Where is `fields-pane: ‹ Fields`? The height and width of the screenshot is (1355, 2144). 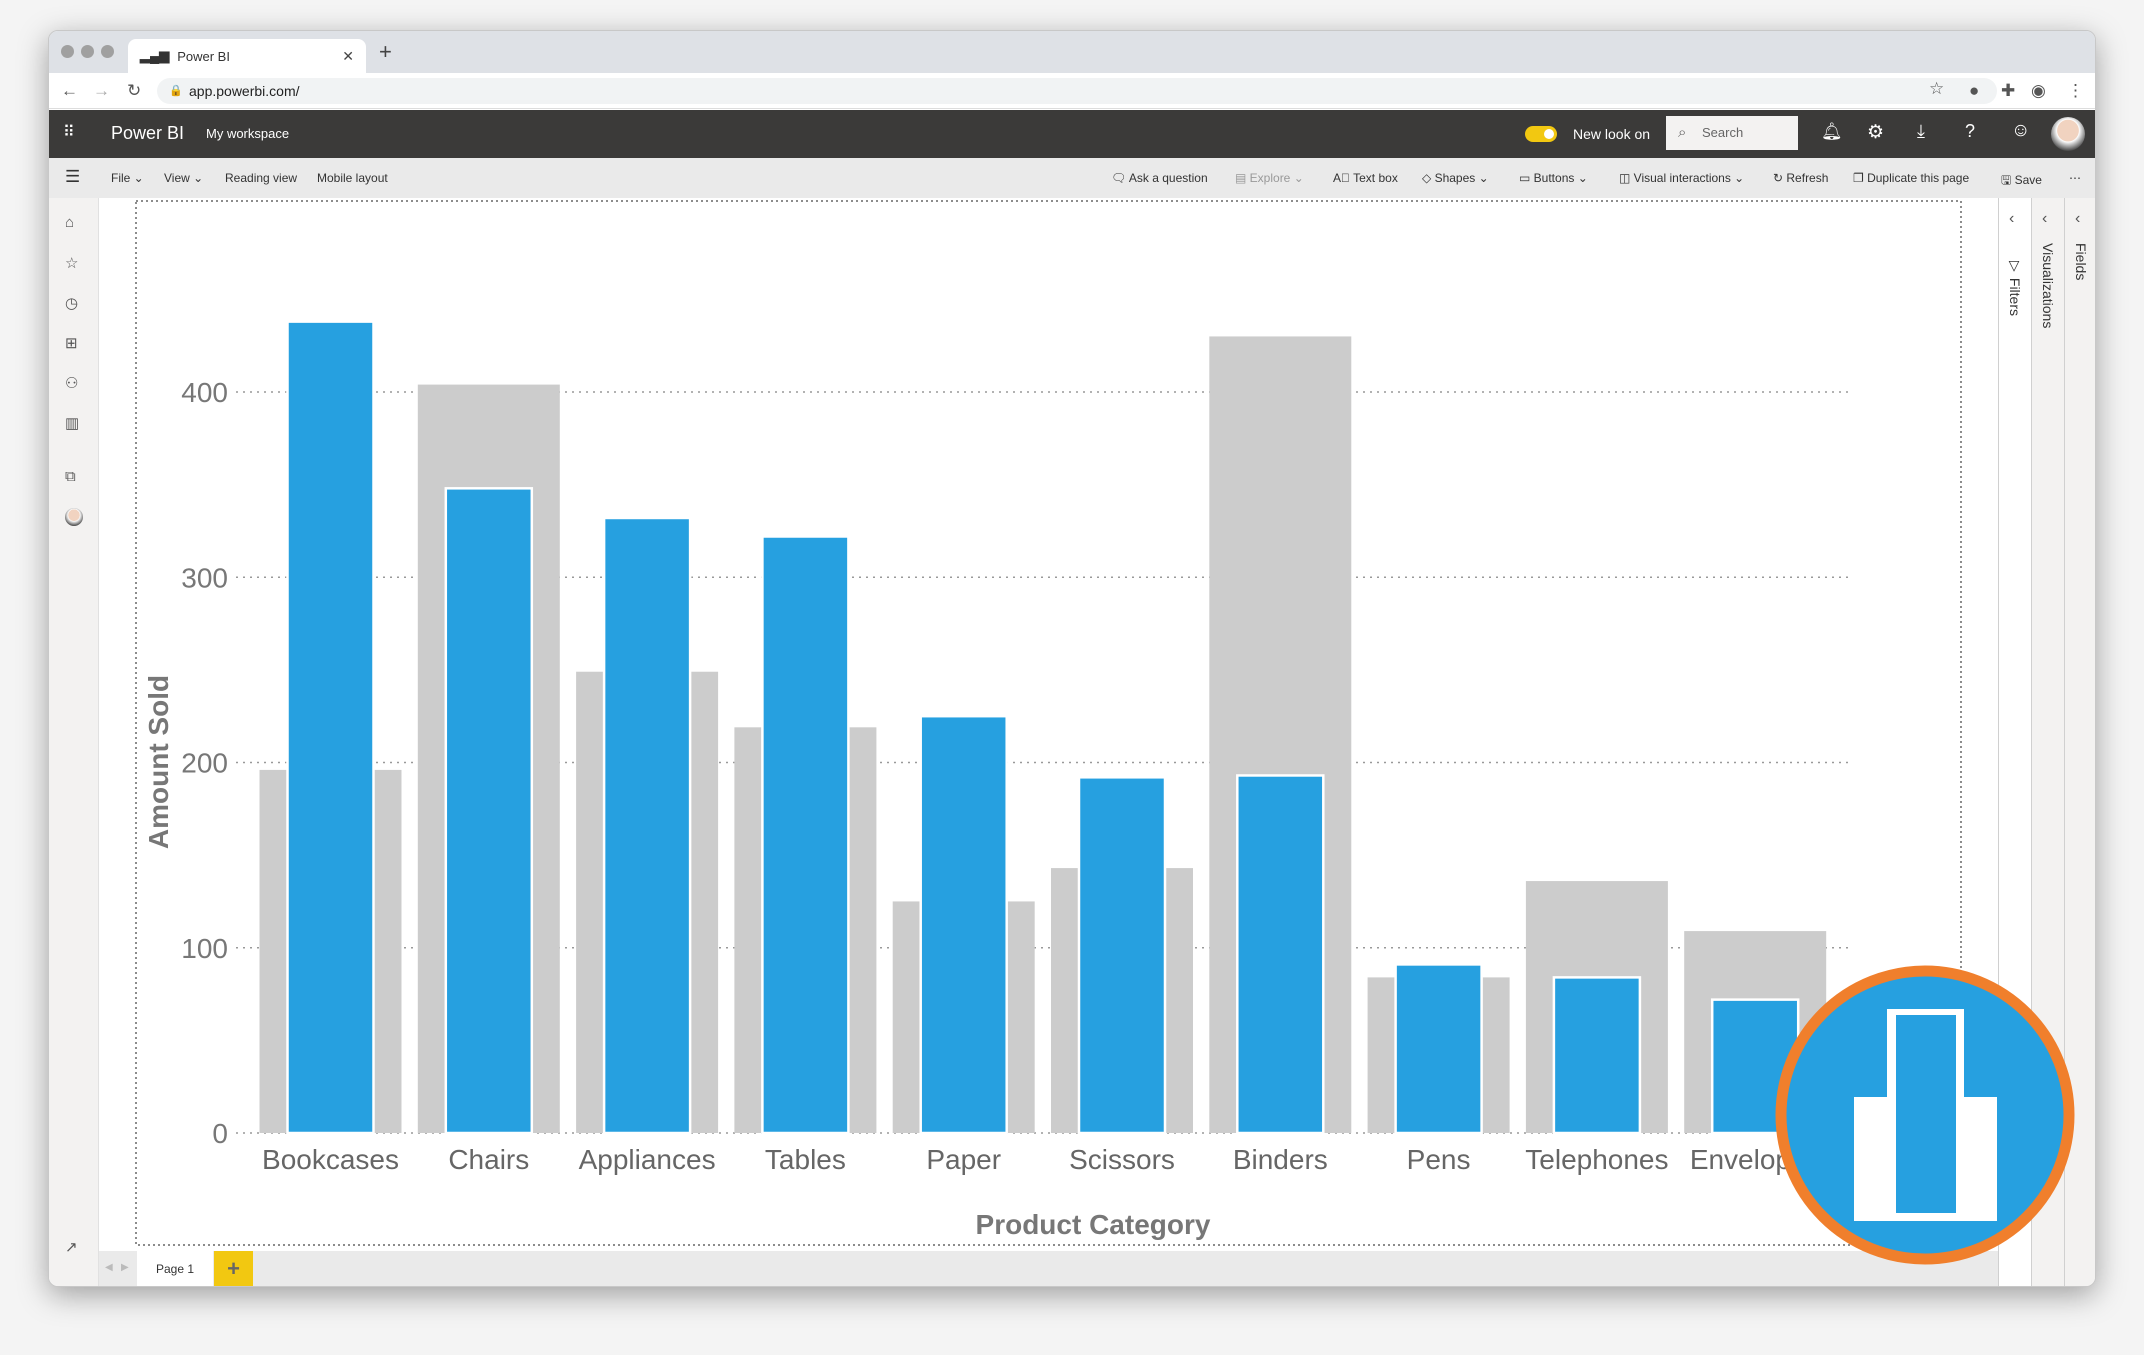 fields-pane: ‹ Fields is located at coordinates (2079, 742).